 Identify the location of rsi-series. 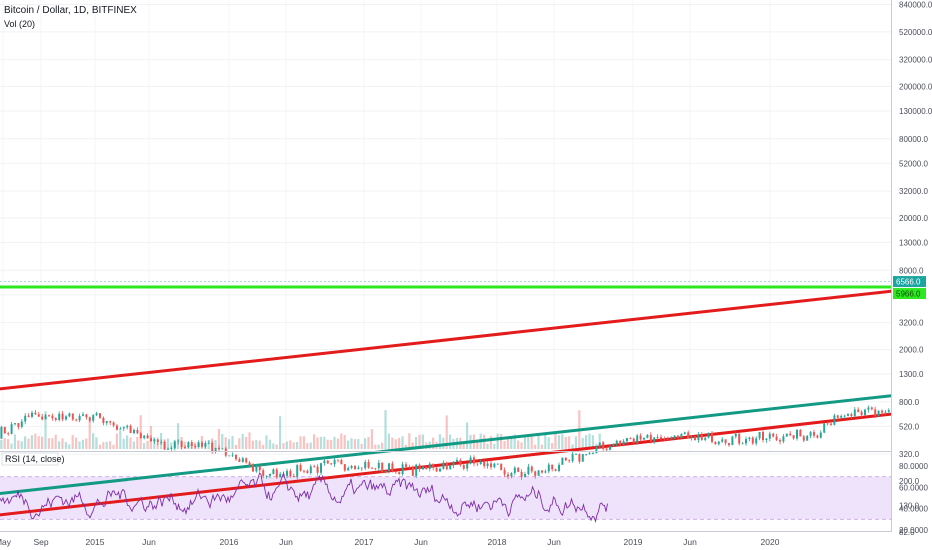
(304, 497).